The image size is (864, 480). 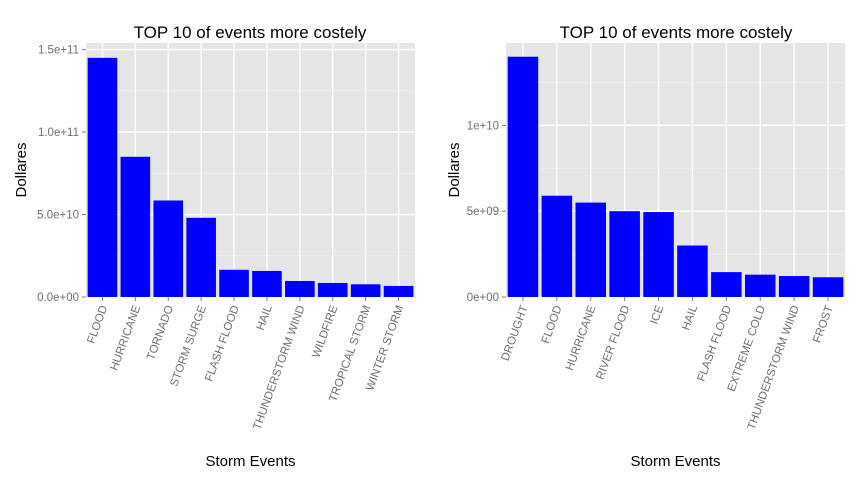 What do you see at coordinates (160, 333) in the screenshot?
I see `x-tick-label: TORNADO` at bounding box center [160, 333].